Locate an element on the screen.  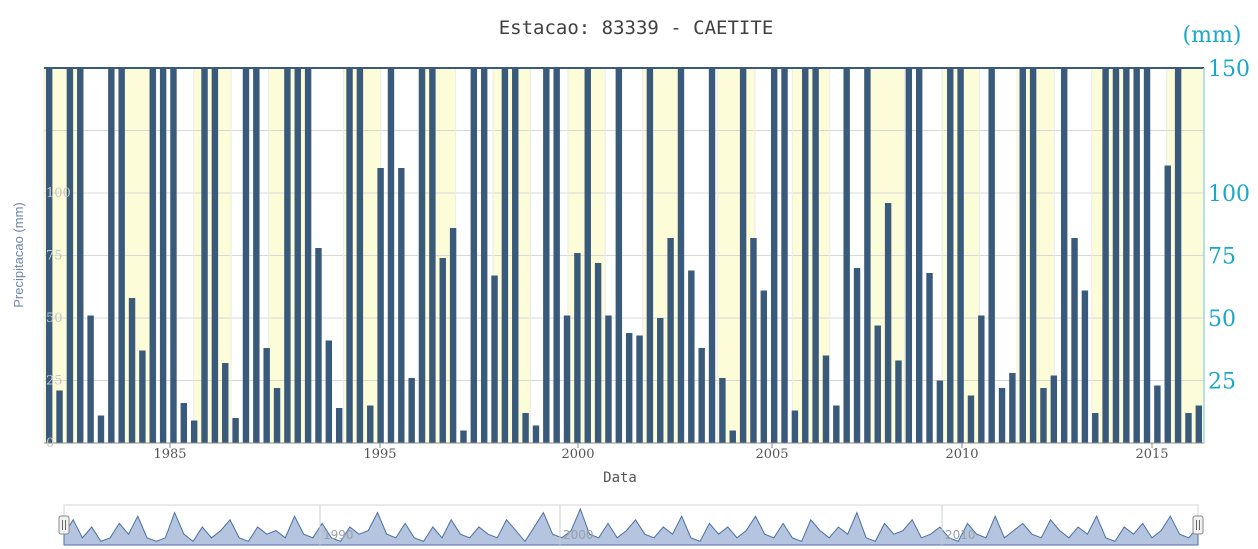
range-navigator: 1990 2000 2010 is located at coordinates (631, 525).